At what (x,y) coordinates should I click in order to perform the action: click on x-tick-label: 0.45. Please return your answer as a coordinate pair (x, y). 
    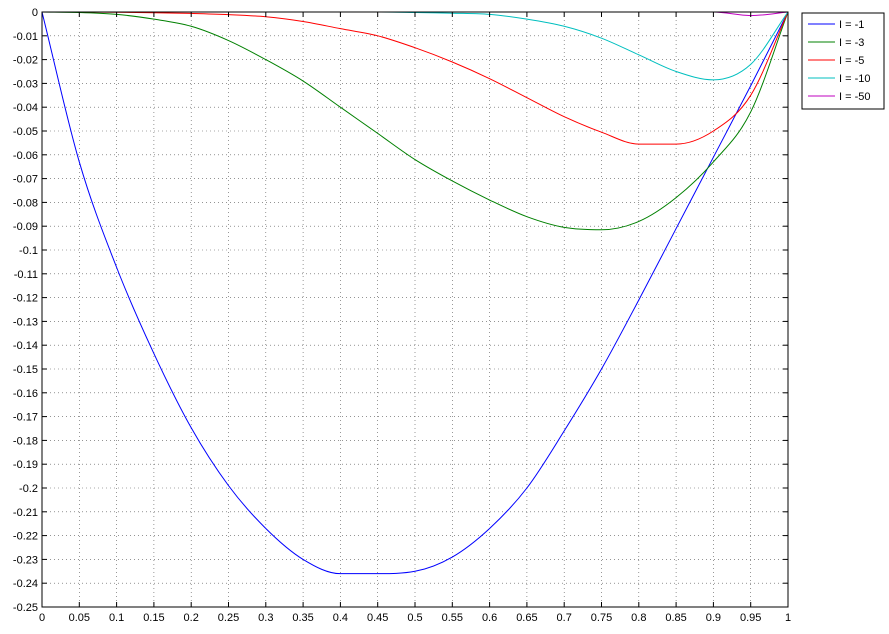
    Looking at the image, I should click on (377, 618).